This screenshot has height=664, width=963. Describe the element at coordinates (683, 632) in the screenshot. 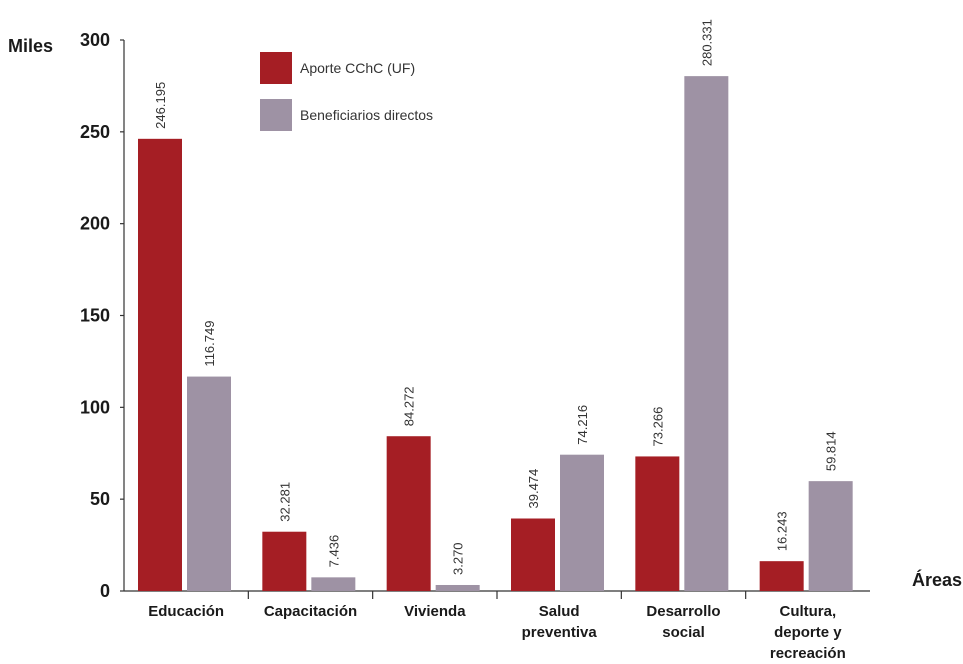

I see `category-label: social` at that location.